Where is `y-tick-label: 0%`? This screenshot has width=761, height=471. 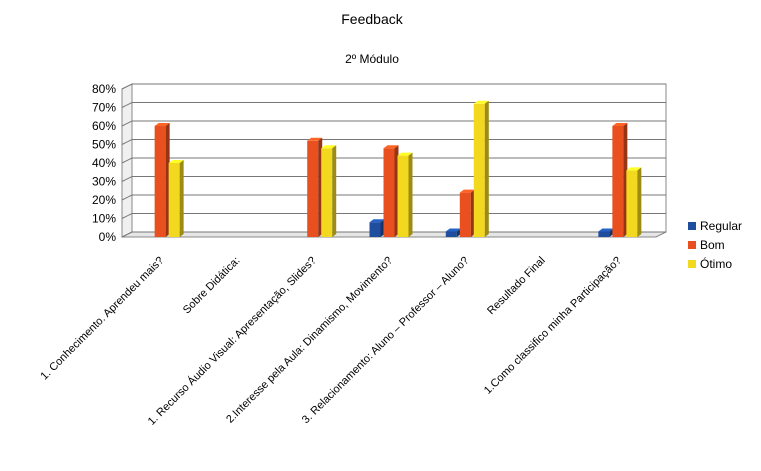
y-tick-label: 0% is located at coordinates (108, 237).